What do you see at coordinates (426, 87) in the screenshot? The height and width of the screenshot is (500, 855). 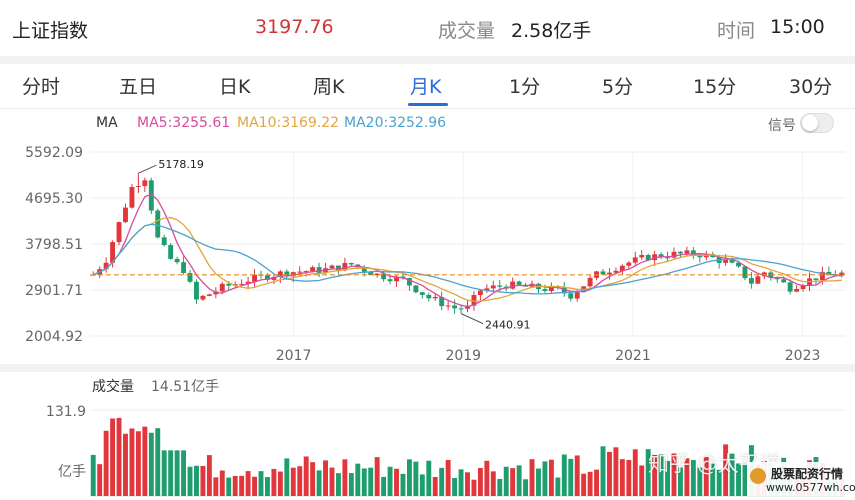 I see `tab-monthly-k: 月K` at bounding box center [426, 87].